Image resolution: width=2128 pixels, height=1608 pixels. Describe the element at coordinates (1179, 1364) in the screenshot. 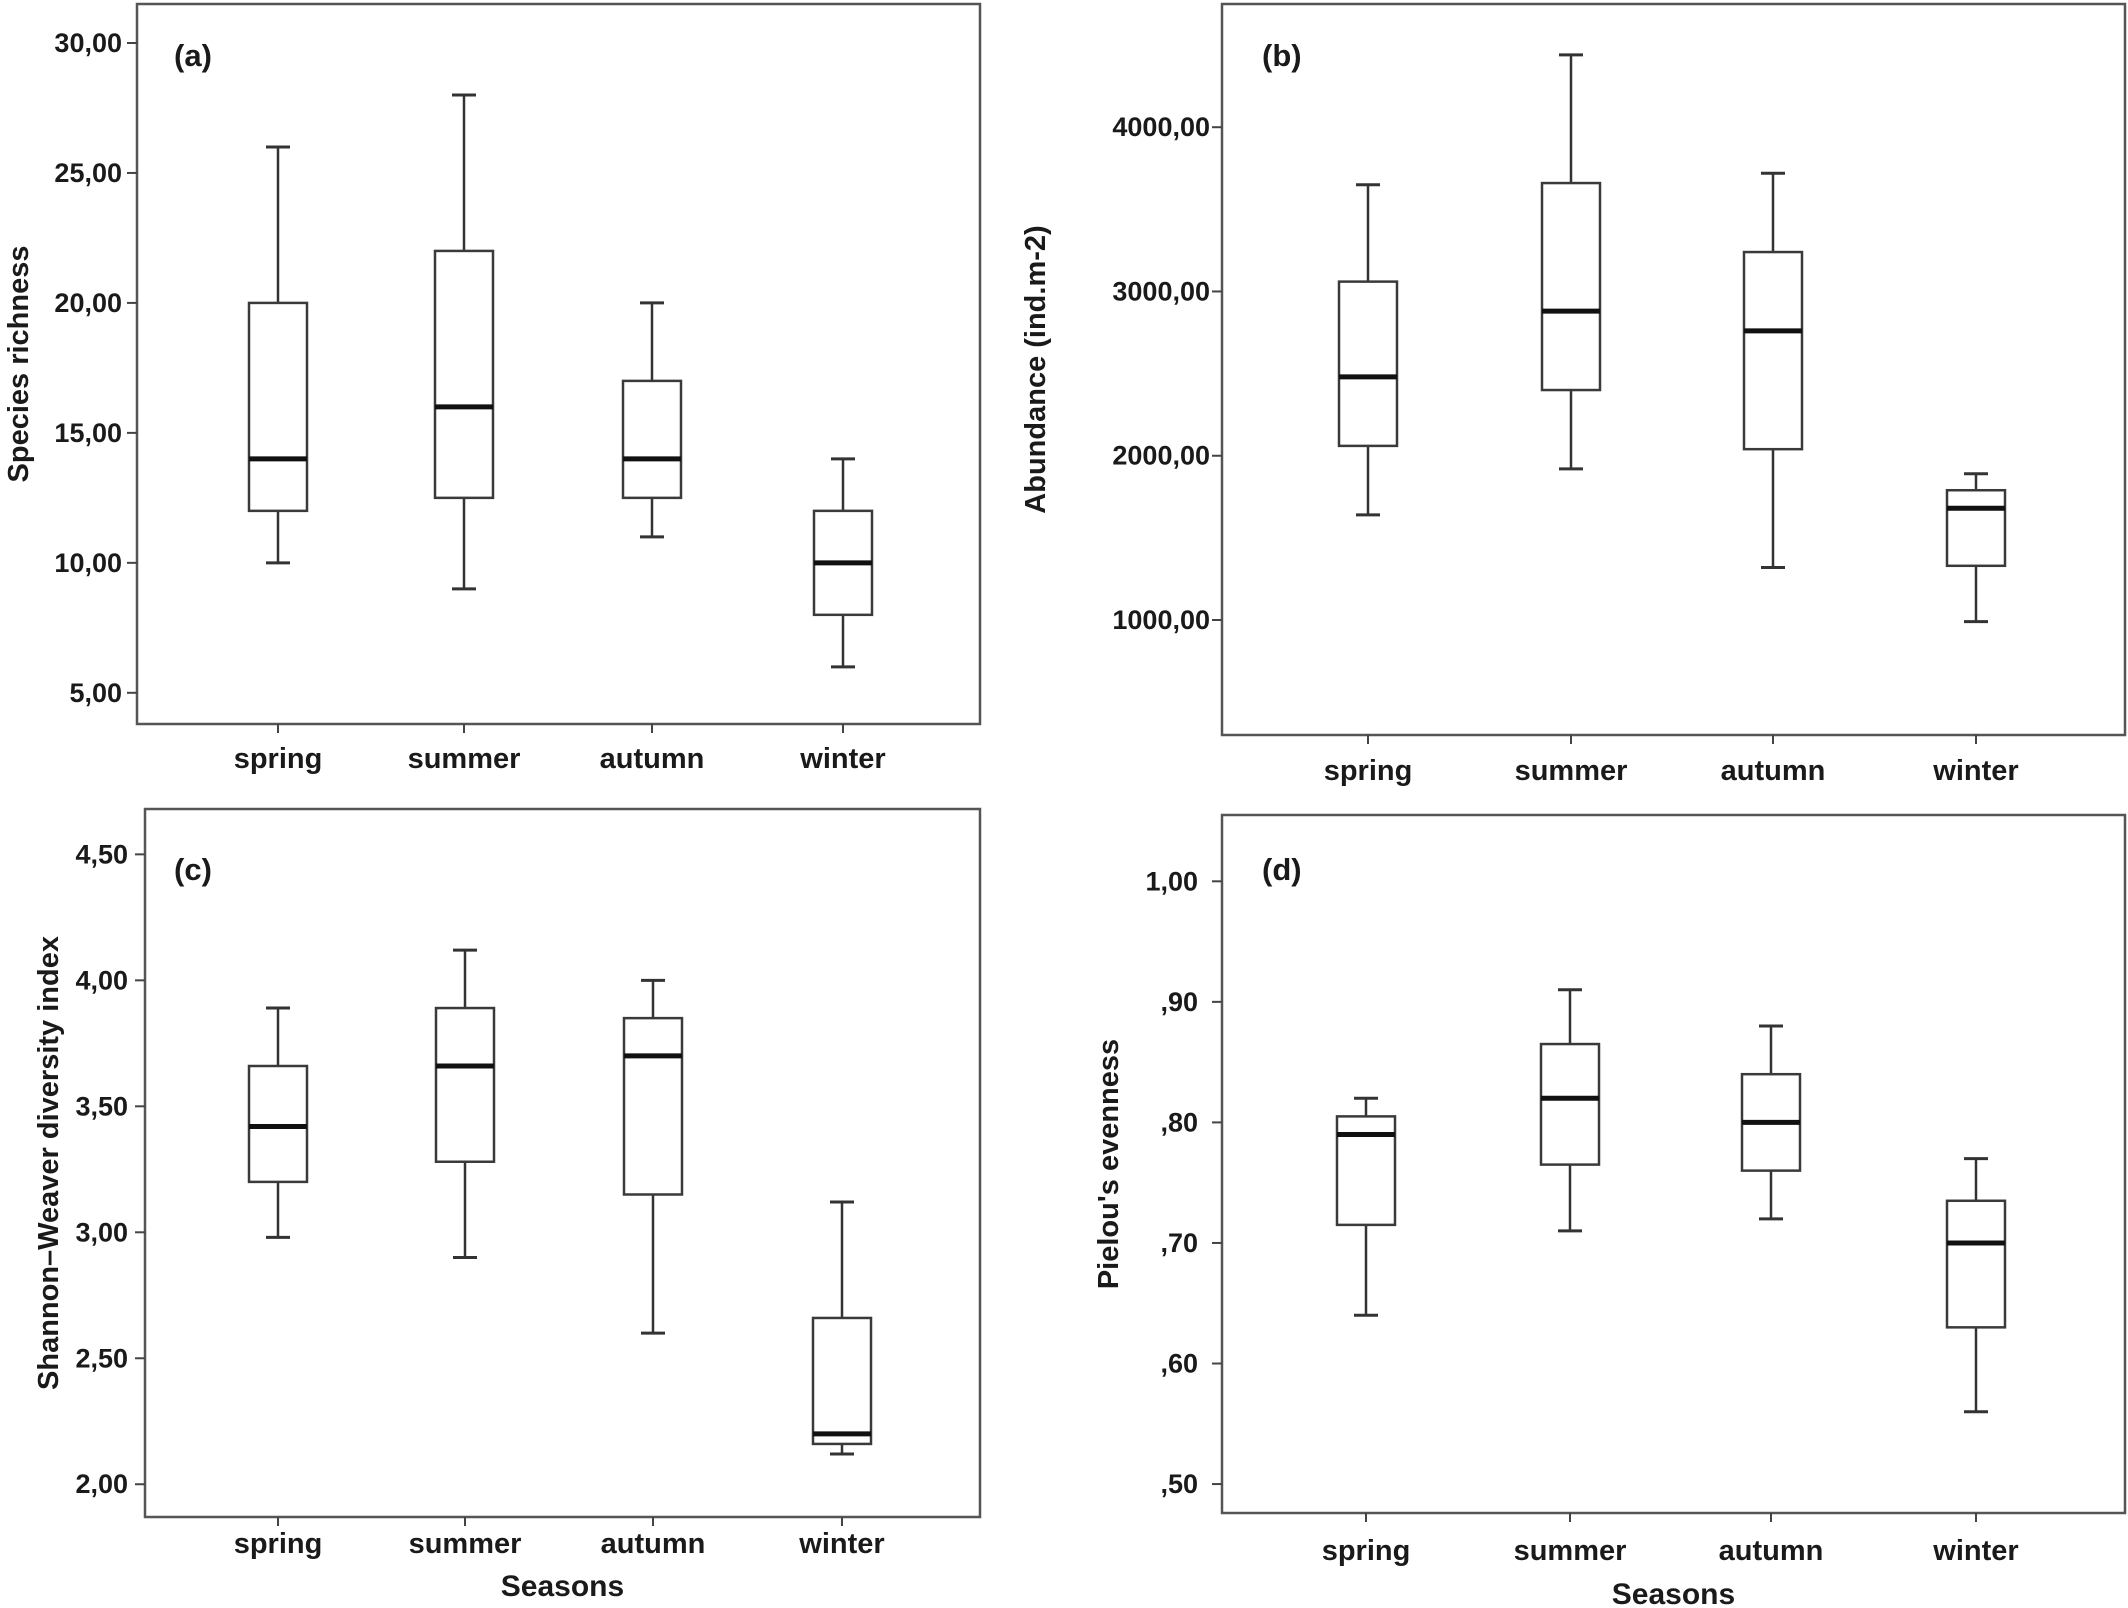

I see `y-tick-label: ,60` at that location.